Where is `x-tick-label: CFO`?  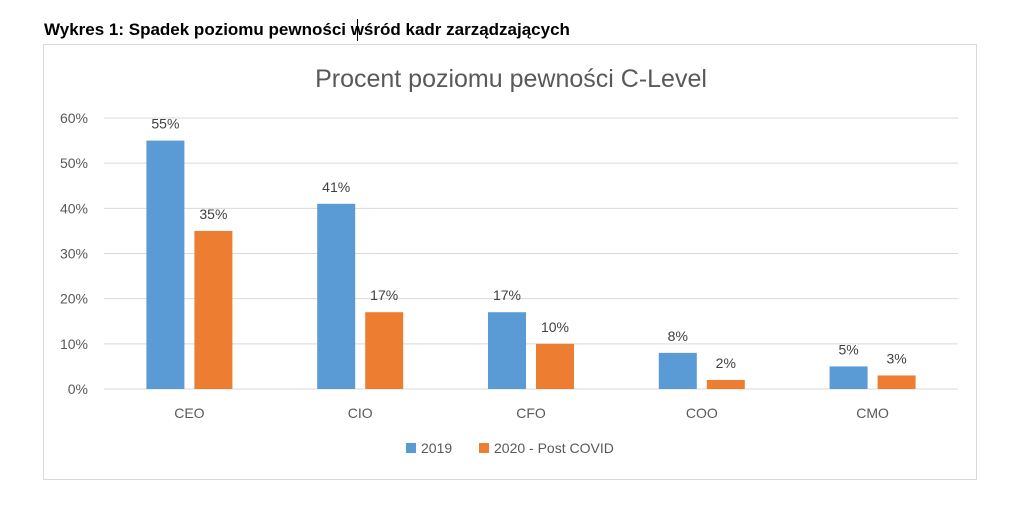
x-tick-label: CFO is located at coordinates (531, 413).